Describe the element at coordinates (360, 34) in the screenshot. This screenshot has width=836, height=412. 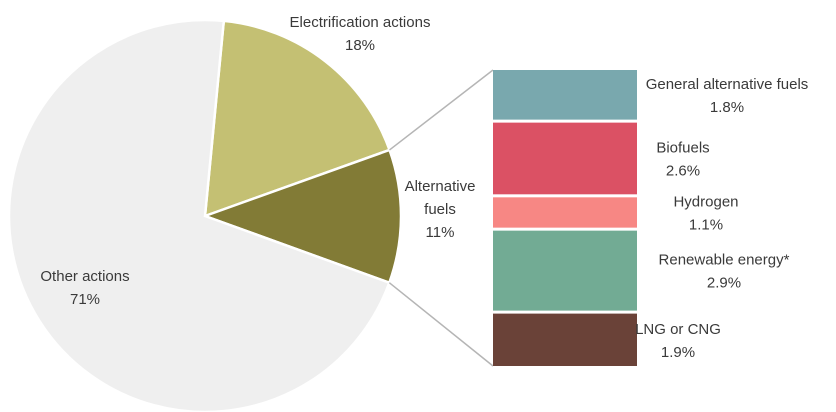
I see `label-electrification-actions: Electrification actions 18%` at that location.